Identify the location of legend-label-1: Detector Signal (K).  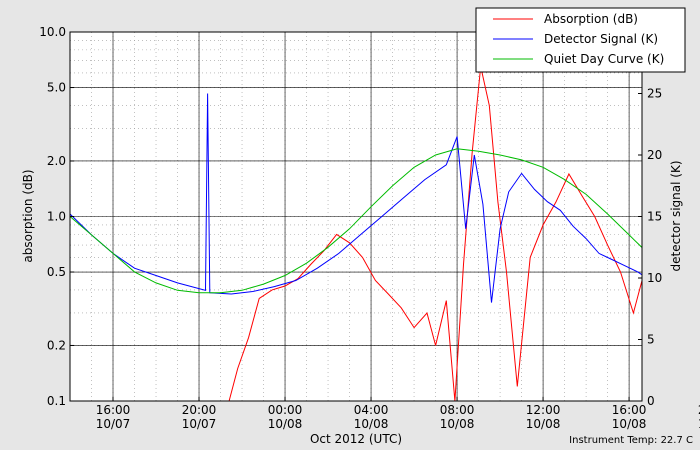
(601, 39).